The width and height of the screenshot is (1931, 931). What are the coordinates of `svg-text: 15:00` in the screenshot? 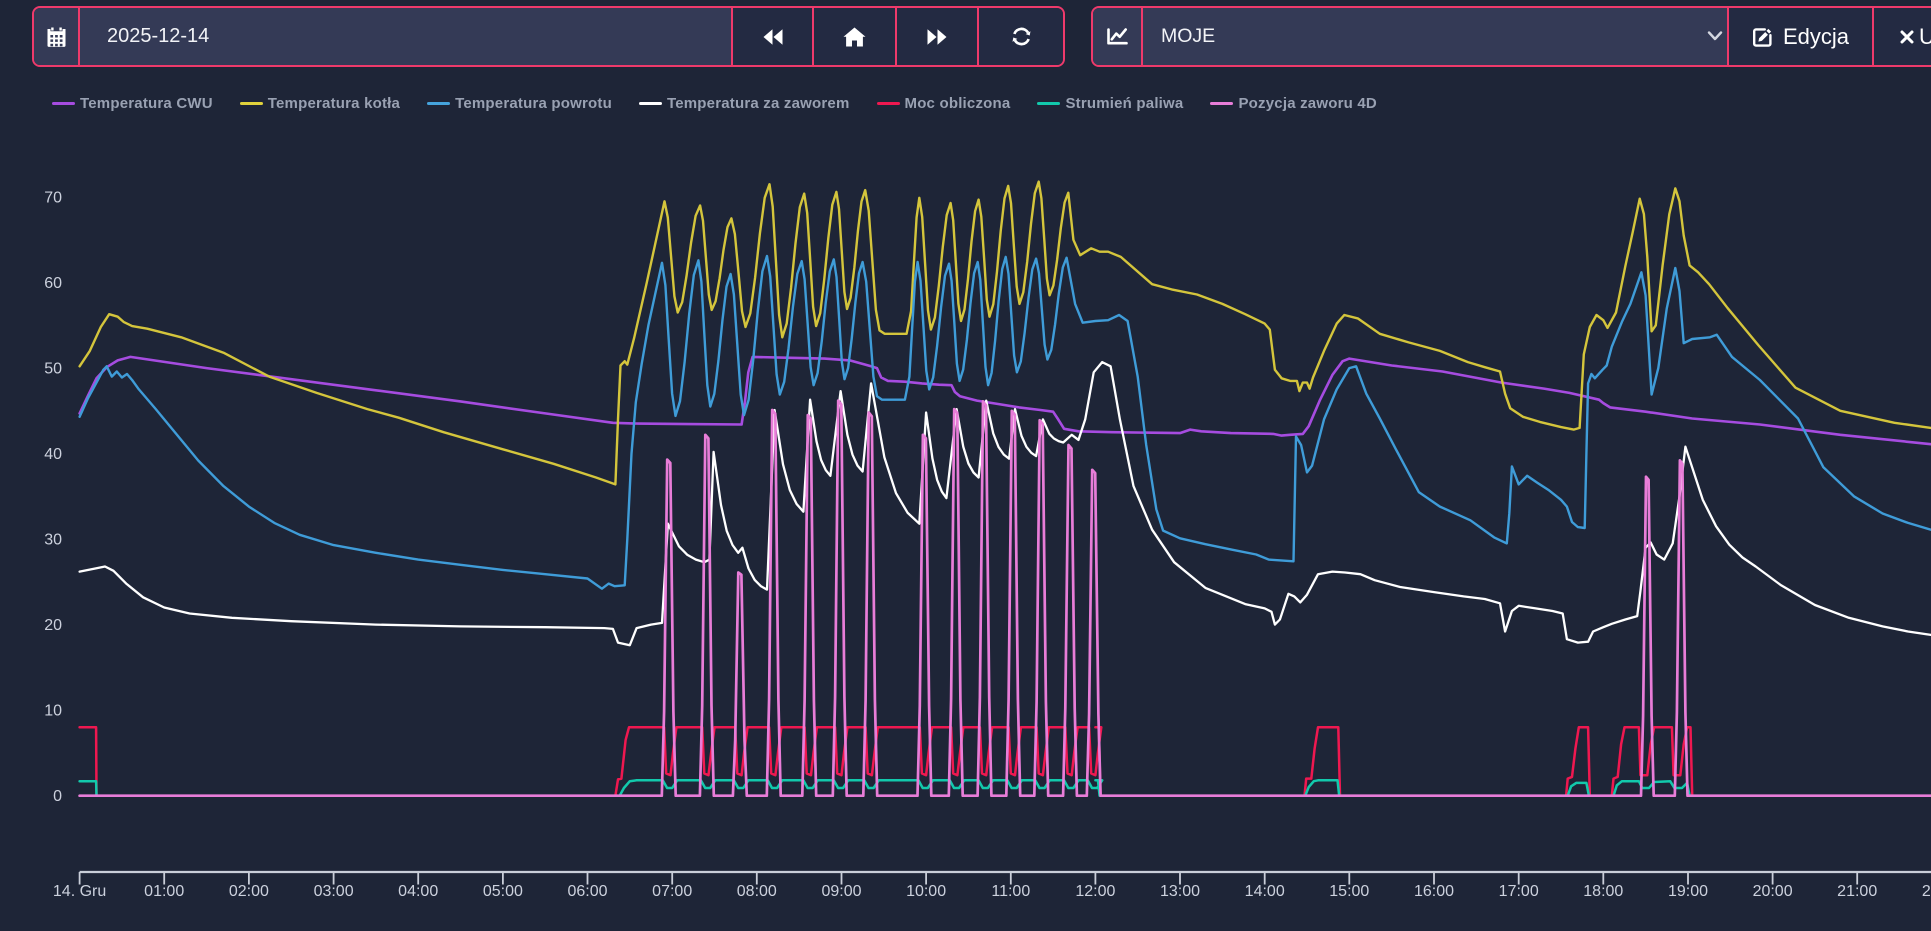 It's located at (1349, 891).